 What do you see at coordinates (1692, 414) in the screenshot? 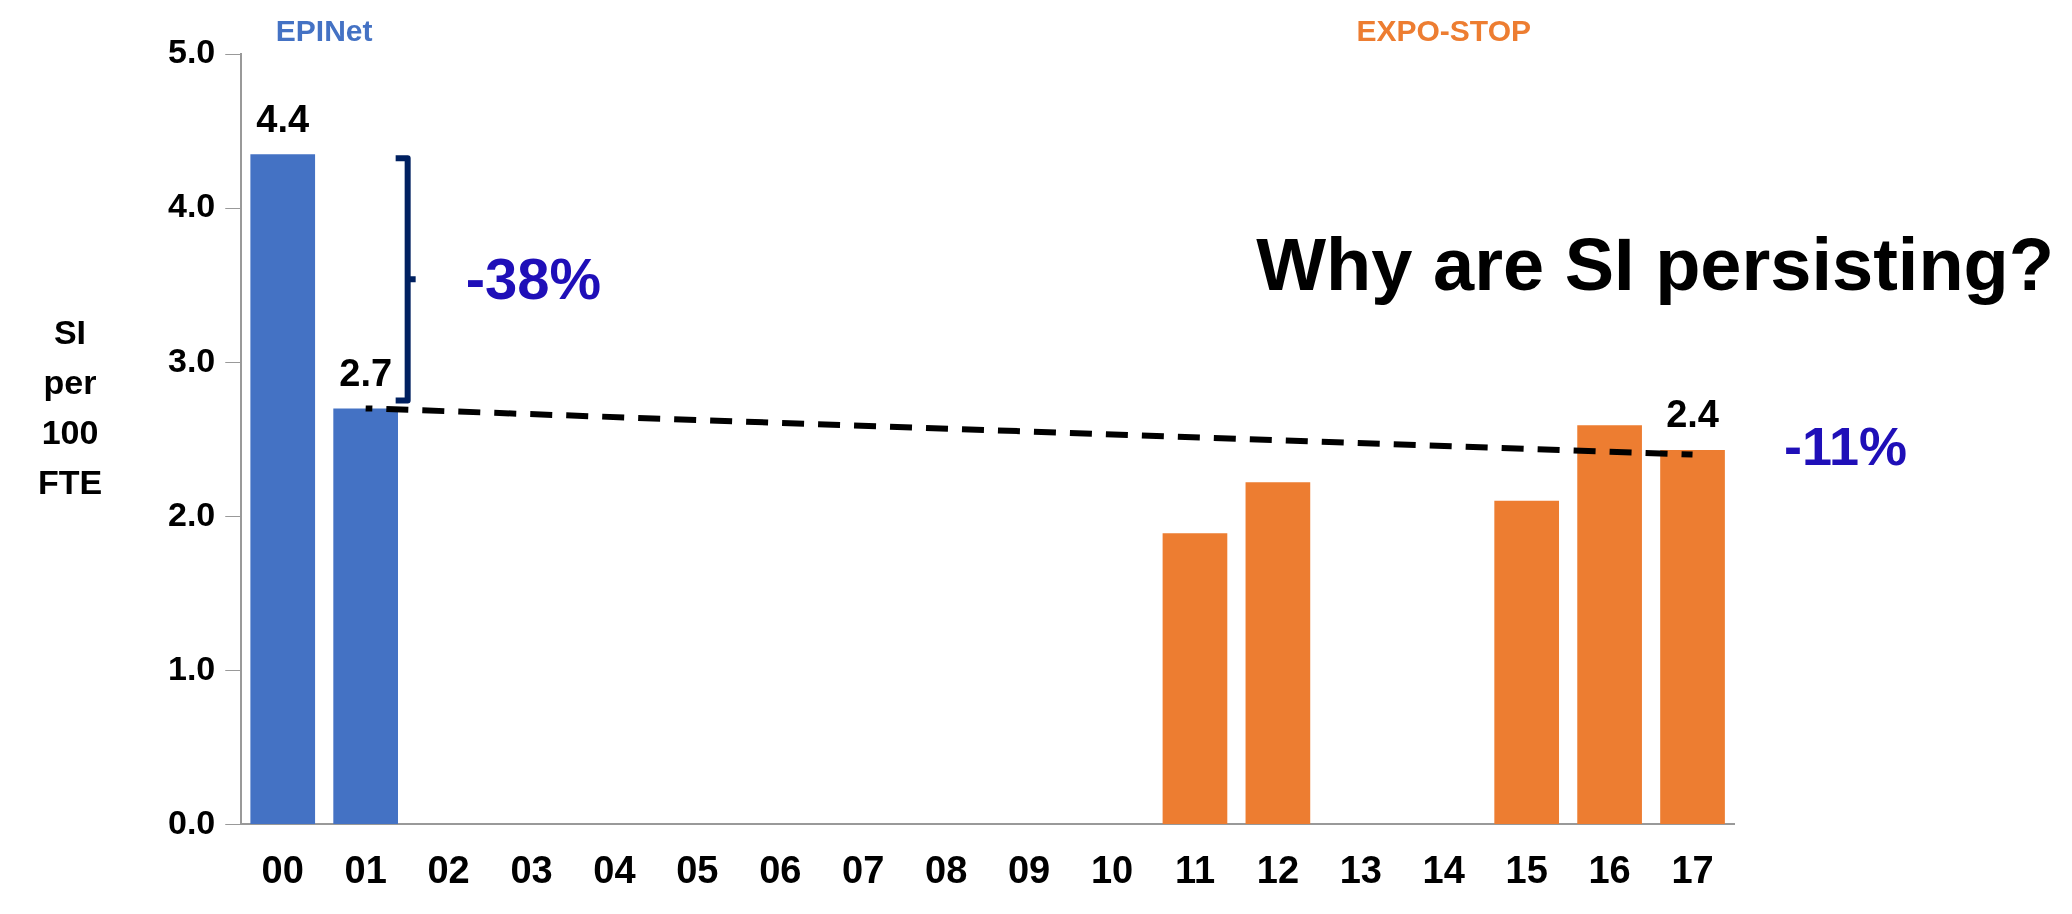
I see `data-label: 2.4` at bounding box center [1692, 414].